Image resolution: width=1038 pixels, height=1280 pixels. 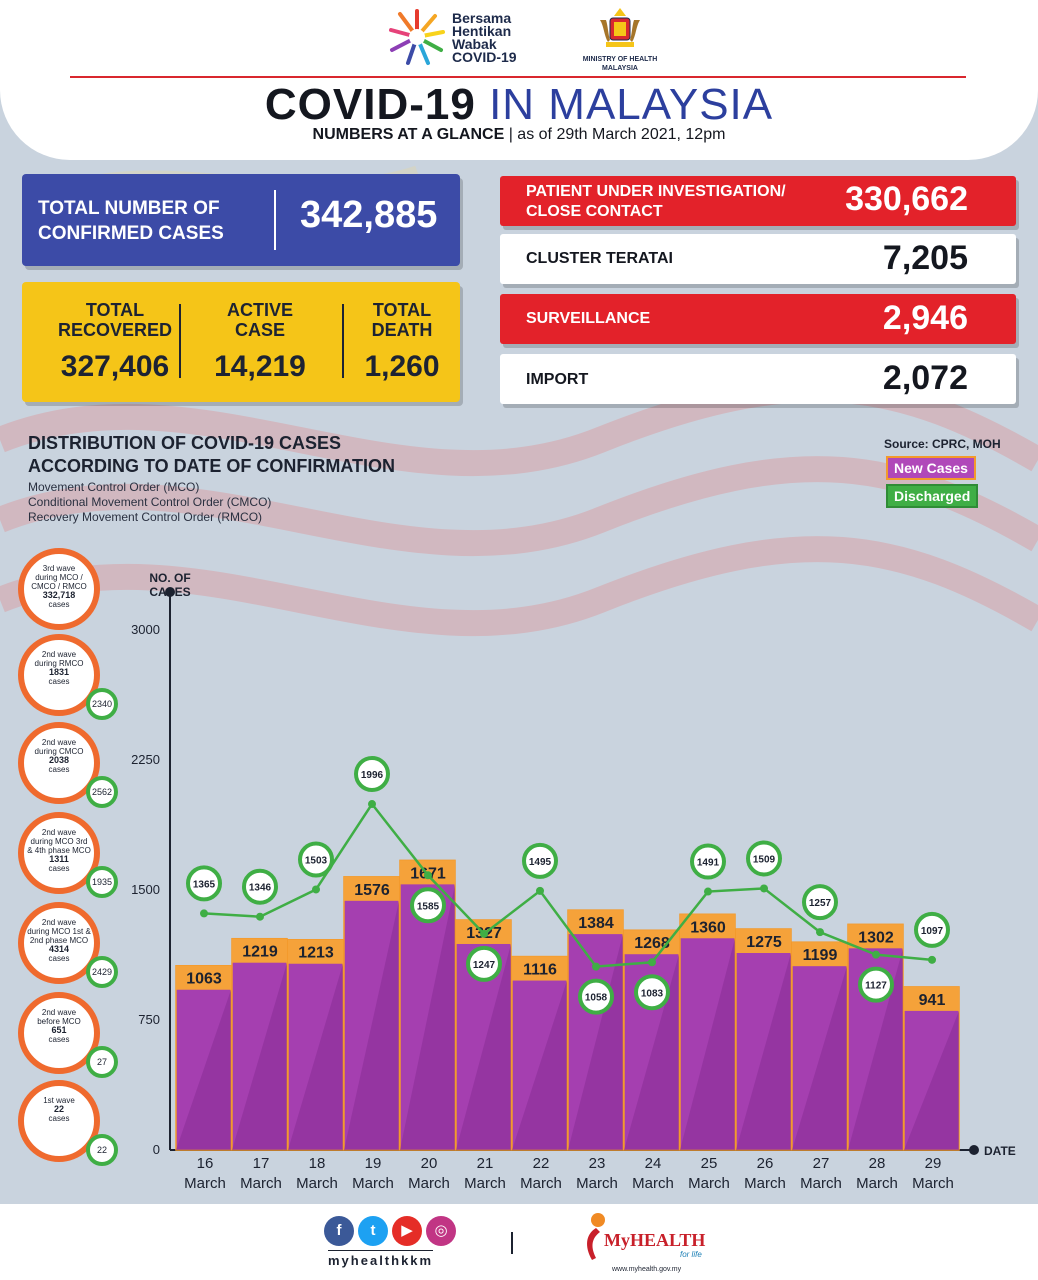 I want to click on y-axis-end-dot, so click(x=170, y=592).